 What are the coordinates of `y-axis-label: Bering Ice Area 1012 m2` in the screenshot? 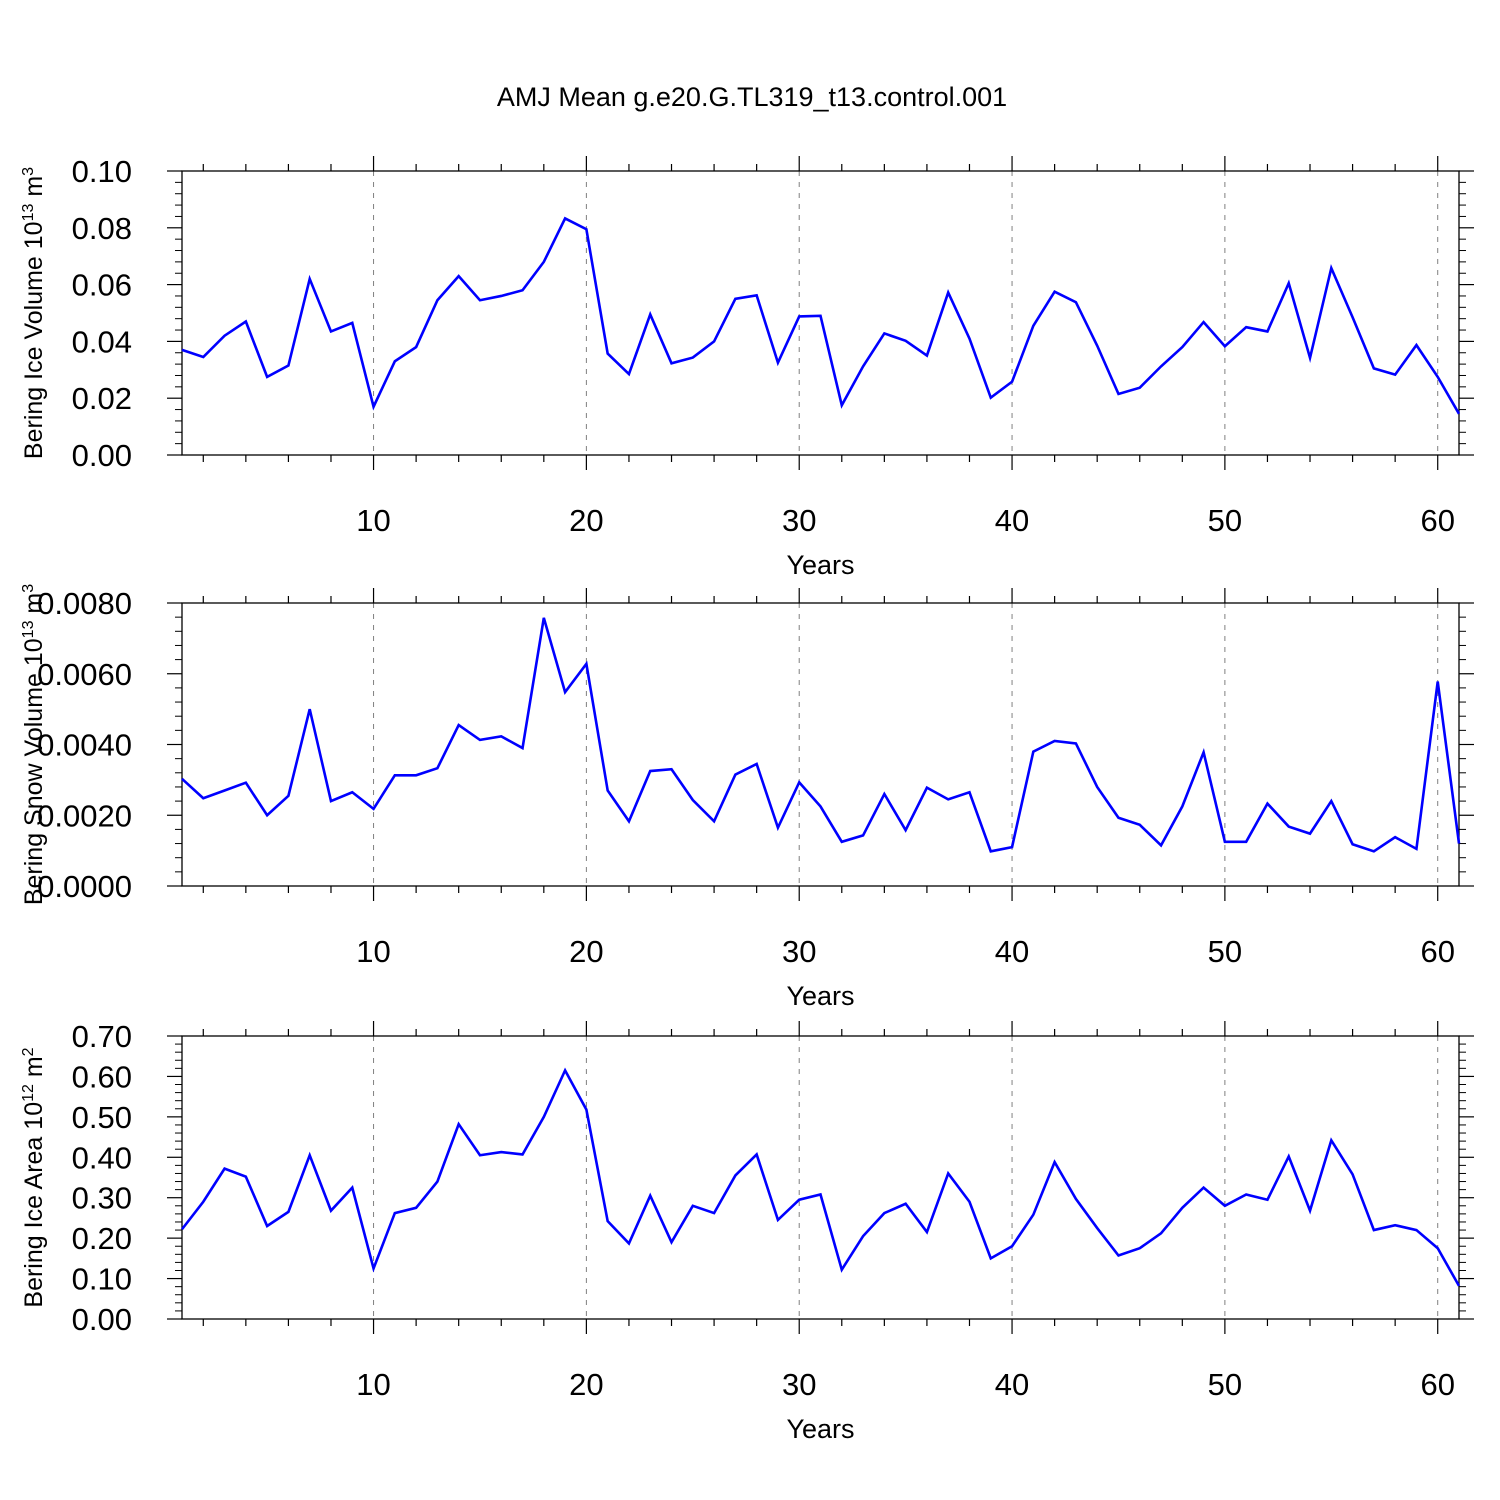 It's located at (34, 1177).